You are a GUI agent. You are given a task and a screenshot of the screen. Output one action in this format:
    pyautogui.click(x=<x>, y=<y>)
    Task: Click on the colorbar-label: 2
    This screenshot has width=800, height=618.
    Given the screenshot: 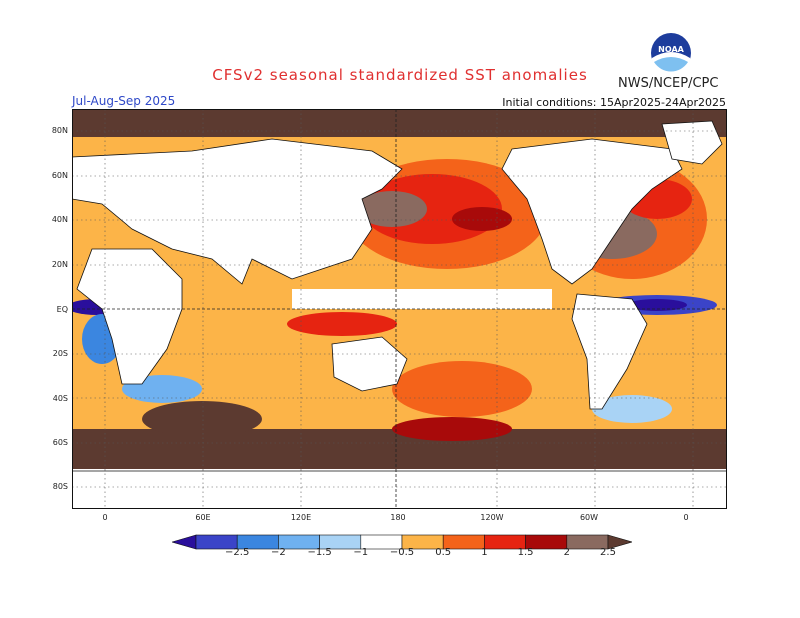 What is the action you would take?
    pyautogui.click(x=566, y=552)
    